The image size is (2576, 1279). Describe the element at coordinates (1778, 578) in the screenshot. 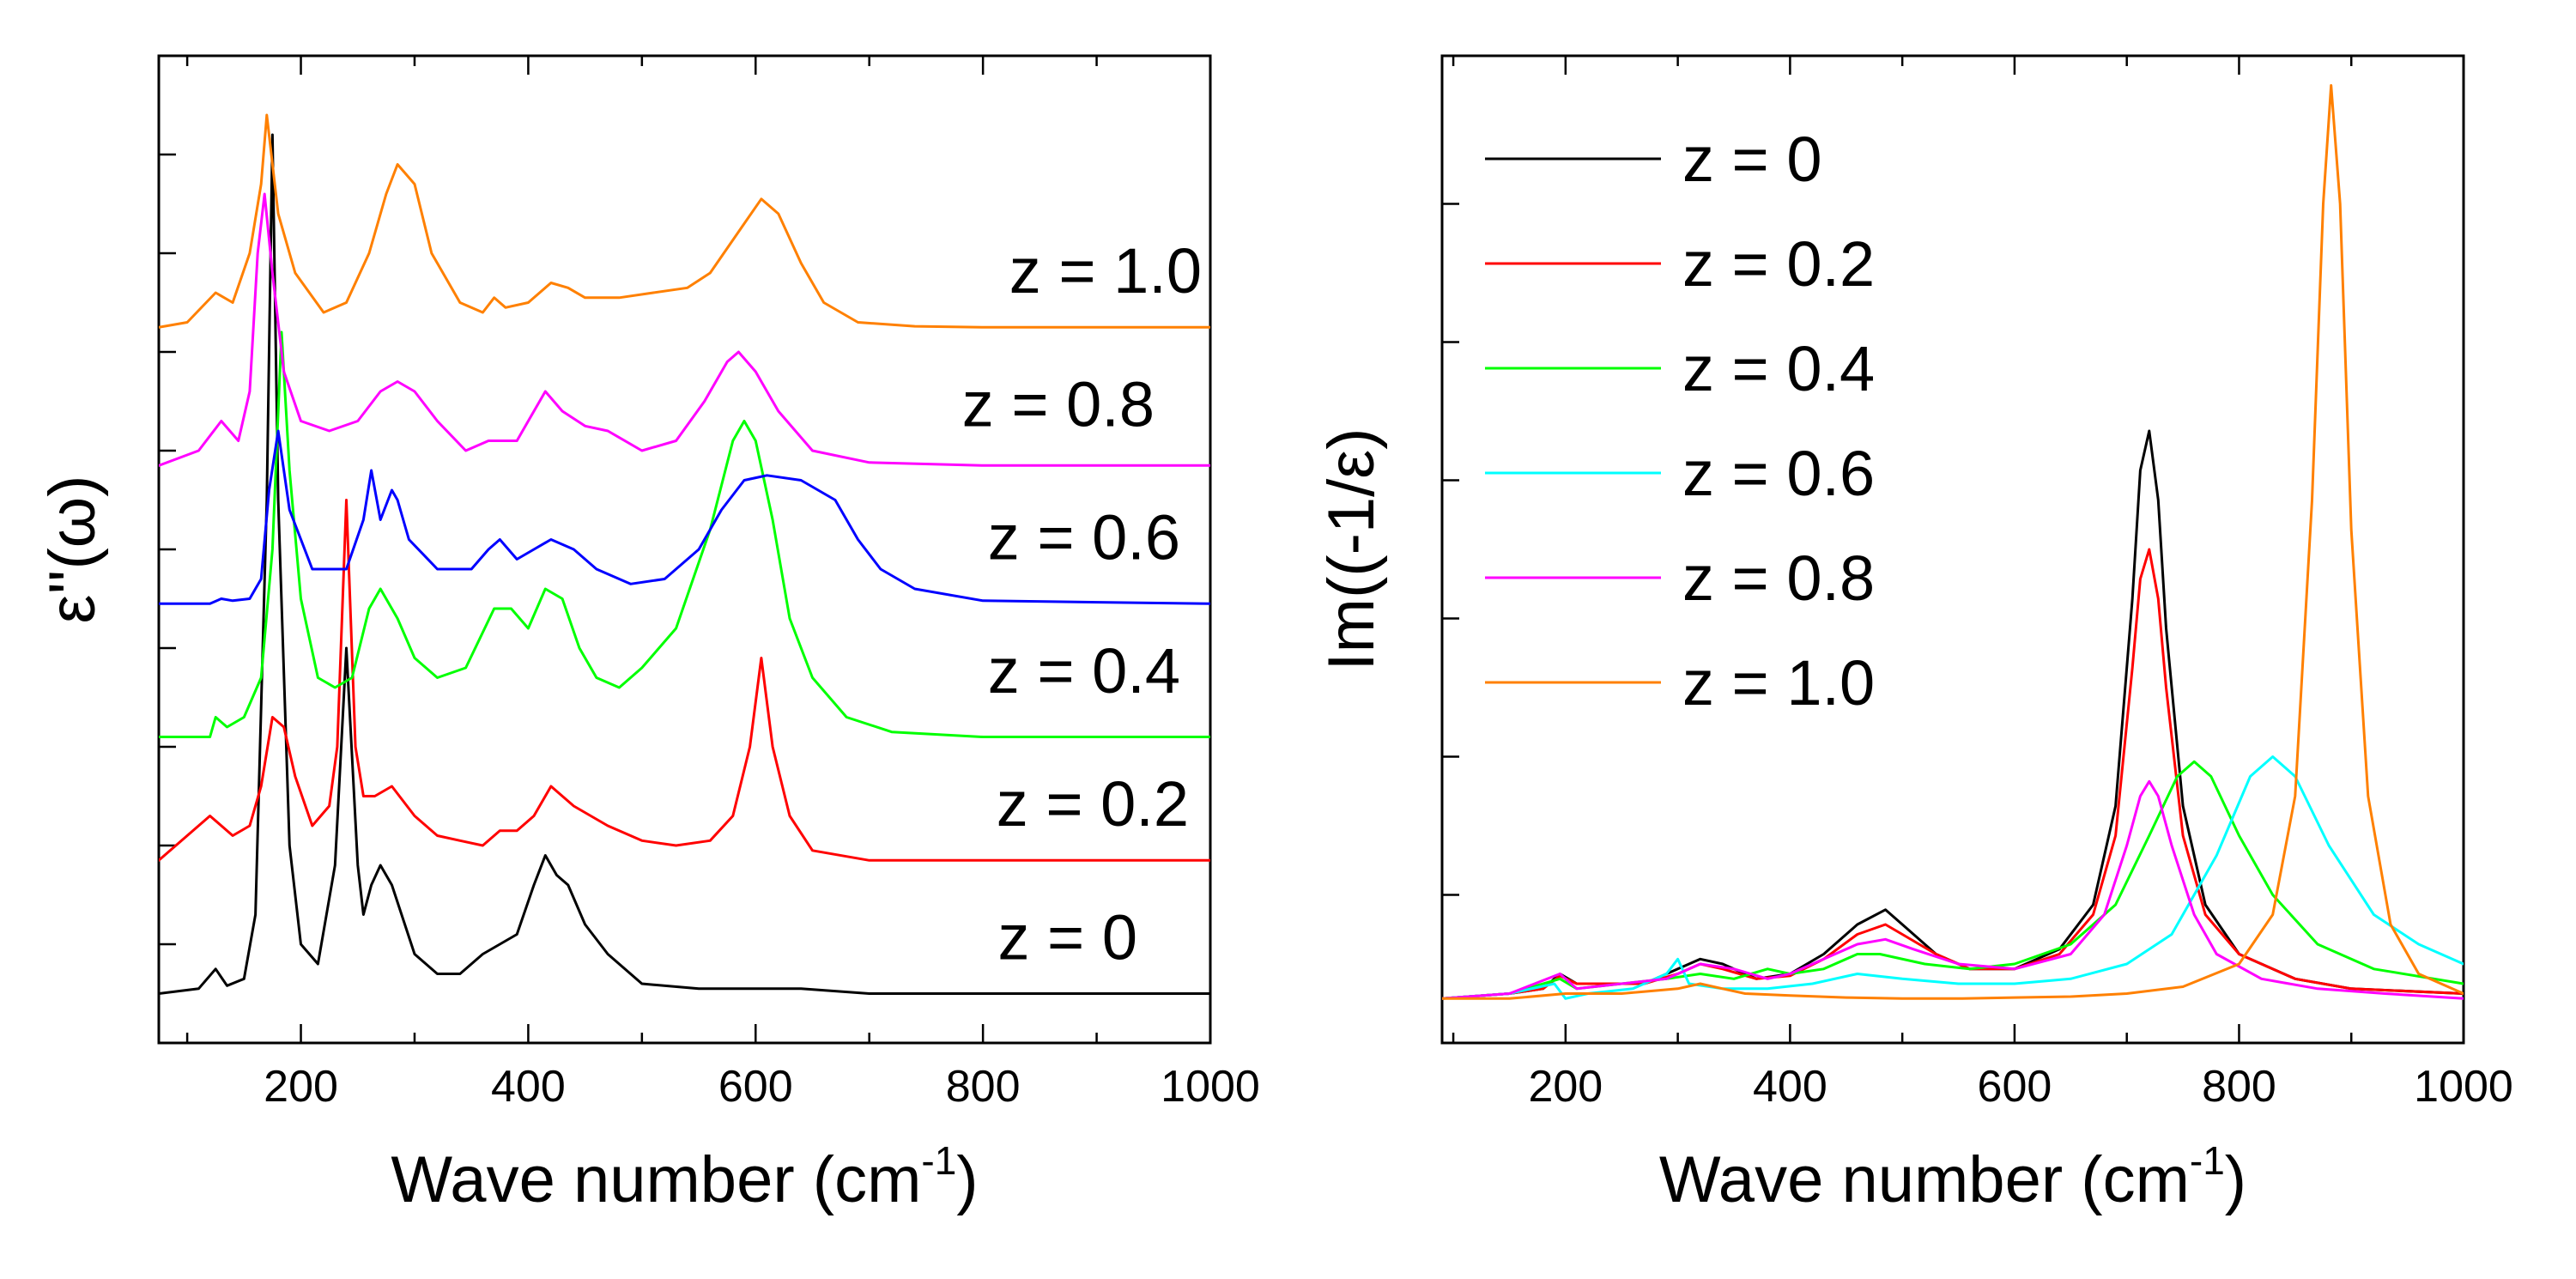

I see `legend-label: z = 0.8` at that location.